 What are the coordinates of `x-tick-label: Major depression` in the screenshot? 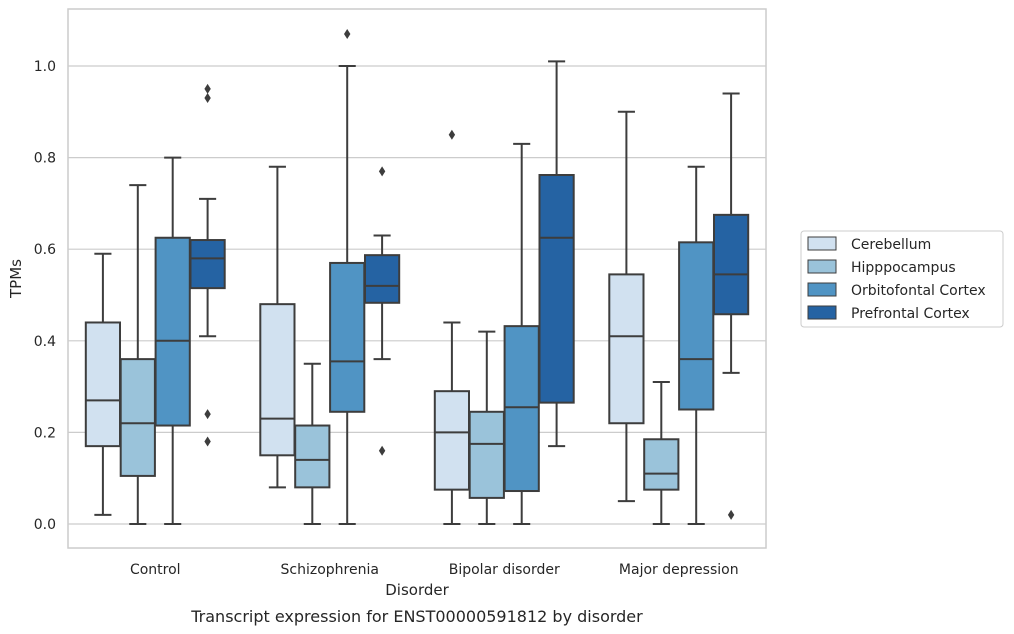 It's located at (679, 570).